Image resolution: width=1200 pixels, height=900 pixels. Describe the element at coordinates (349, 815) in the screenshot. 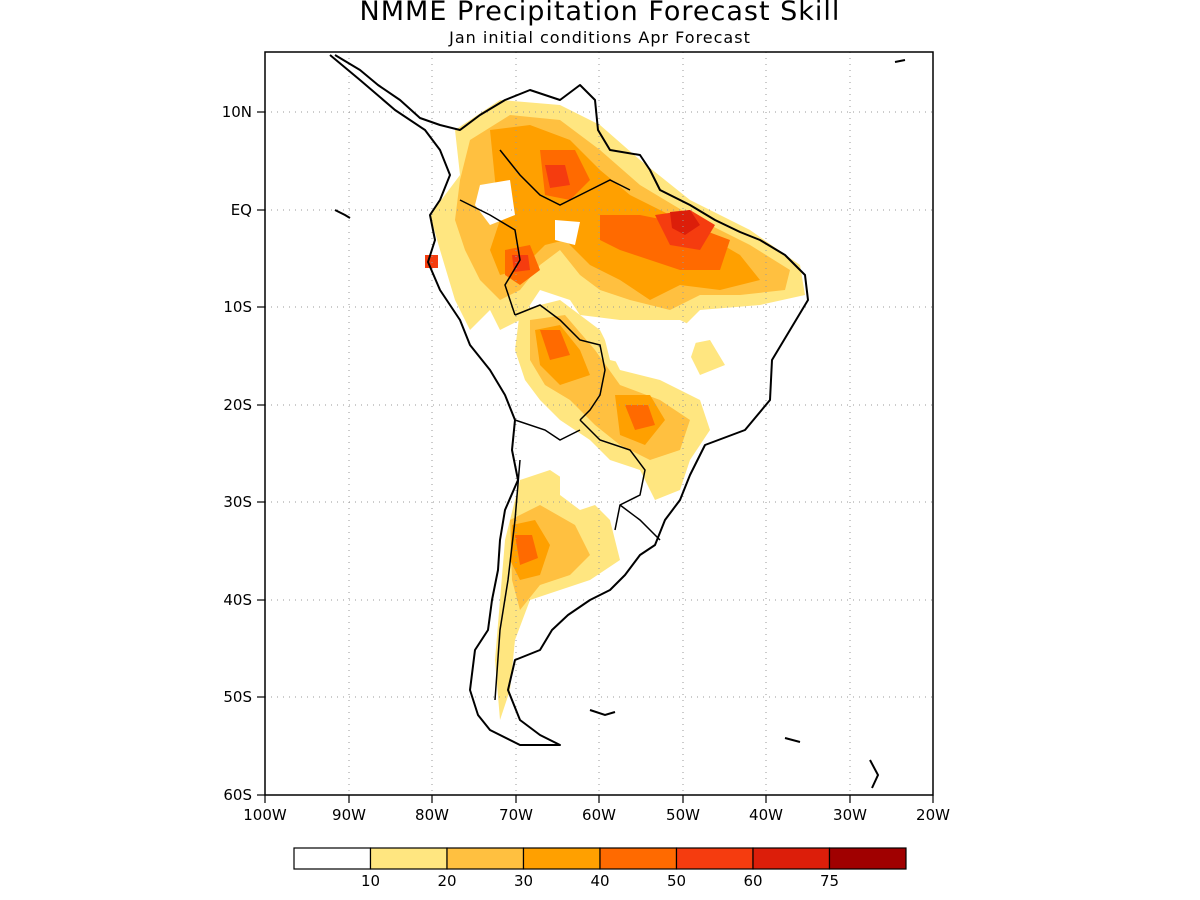

I see `lon-label: 90W` at that location.